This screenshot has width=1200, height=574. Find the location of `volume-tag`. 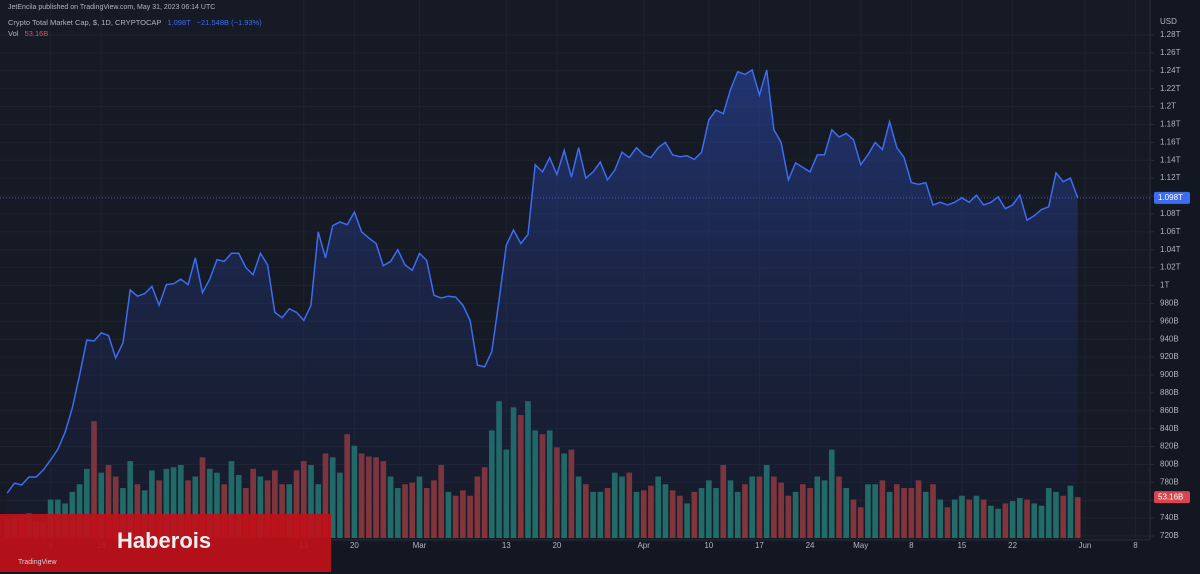

volume-tag is located at coordinates (1172, 497).